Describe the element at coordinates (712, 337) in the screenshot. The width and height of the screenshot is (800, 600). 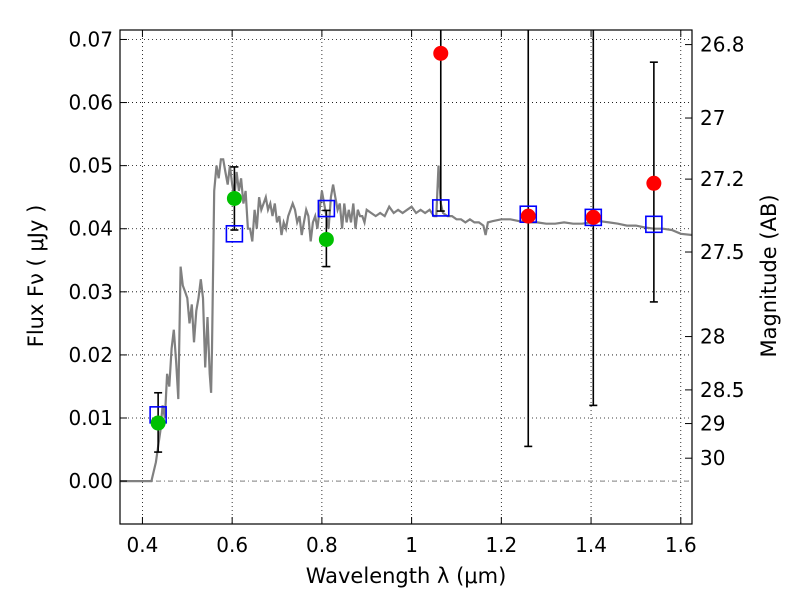
I see `y2-tick-label: 28` at that location.